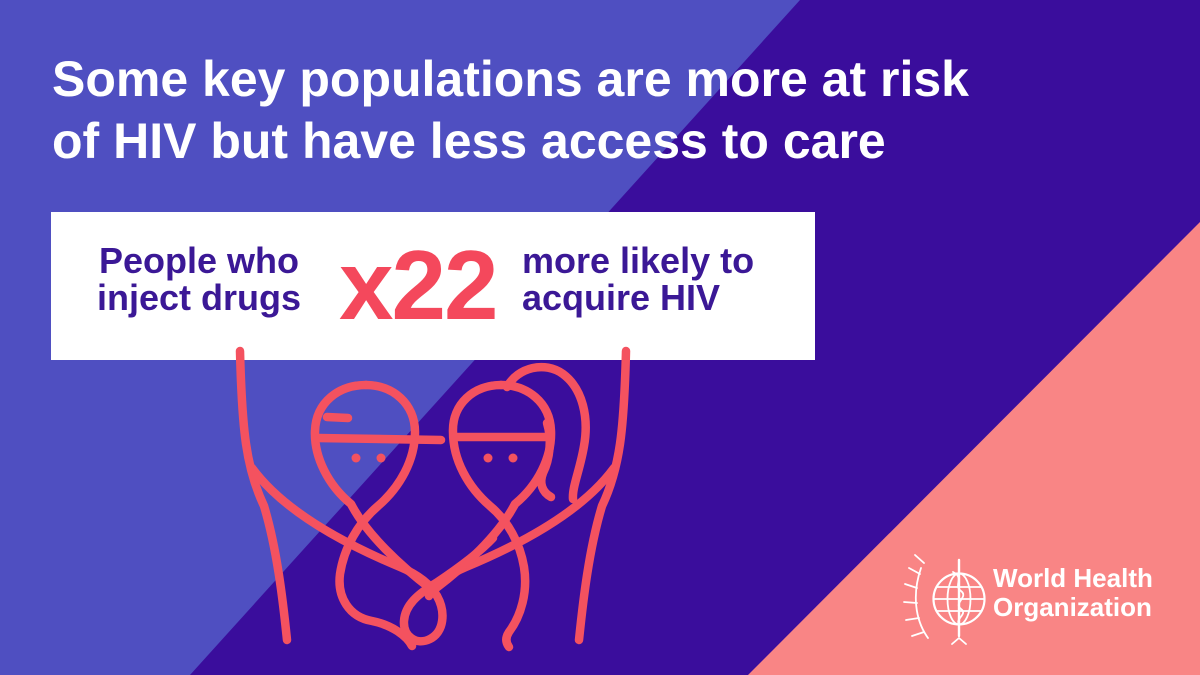  Describe the element at coordinates (337, 417) in the screenshot. I see `left-person-cap-seam` at that location.